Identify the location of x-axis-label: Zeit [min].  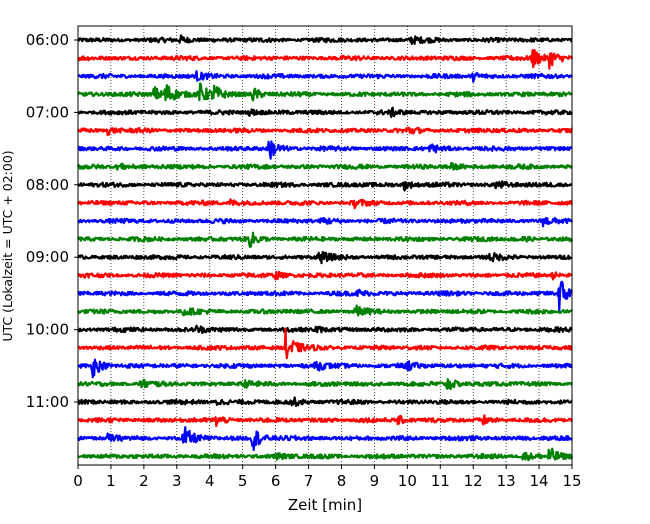
(325, 505).